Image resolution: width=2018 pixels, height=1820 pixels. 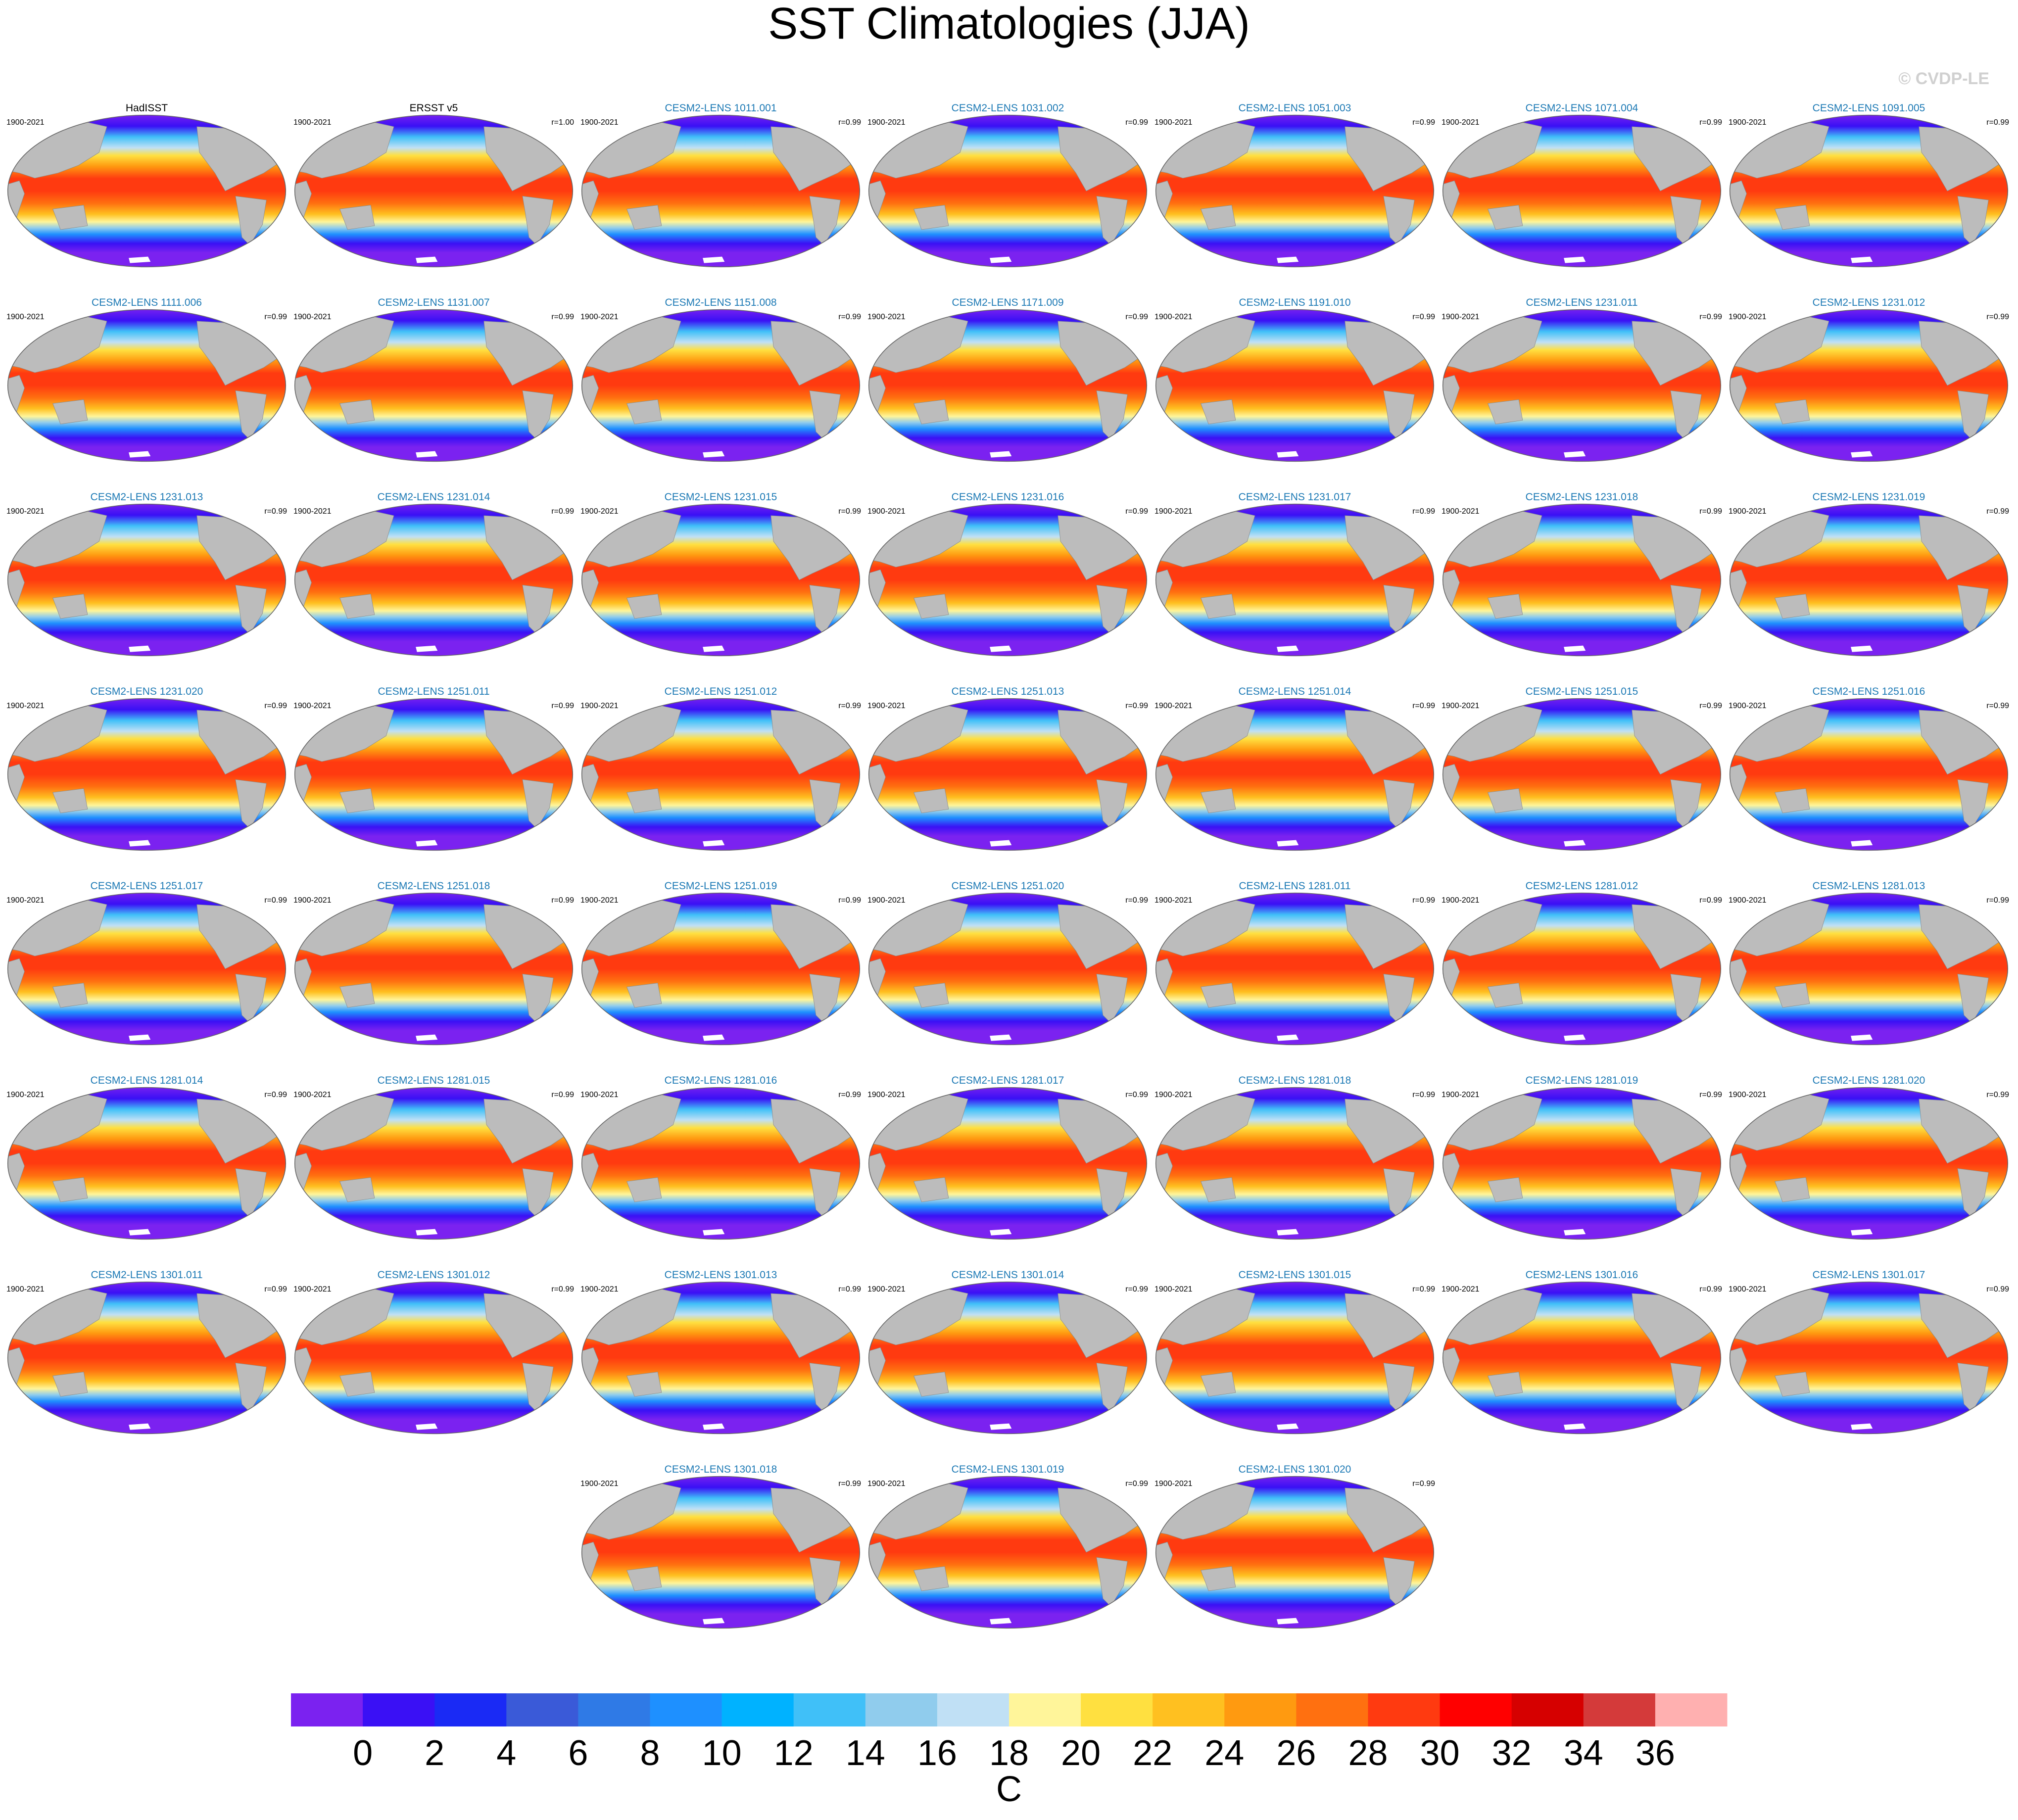 What do you see at coordinates (434, 1080) in the screenshot?
I see `panel-title: CESM2-LENS 1281.015` at bounding box center [434, 1080].